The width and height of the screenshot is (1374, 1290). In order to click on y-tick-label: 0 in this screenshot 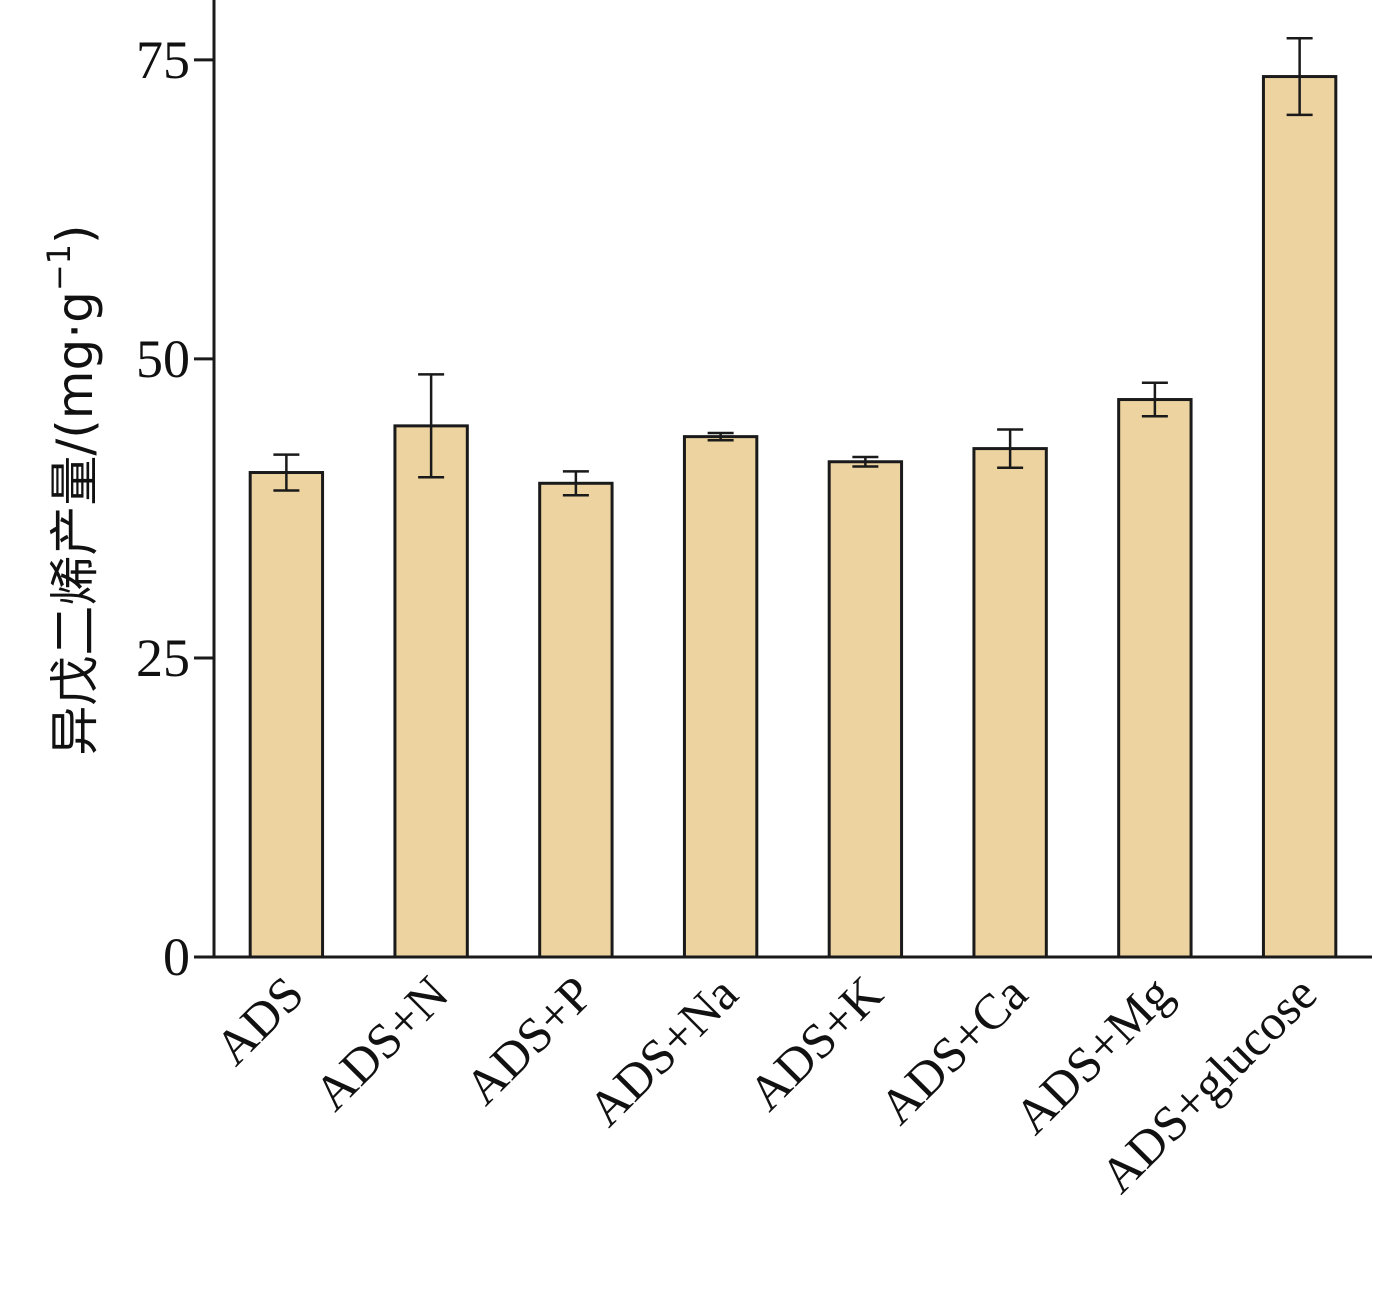, I will do `click(176, 957)`.